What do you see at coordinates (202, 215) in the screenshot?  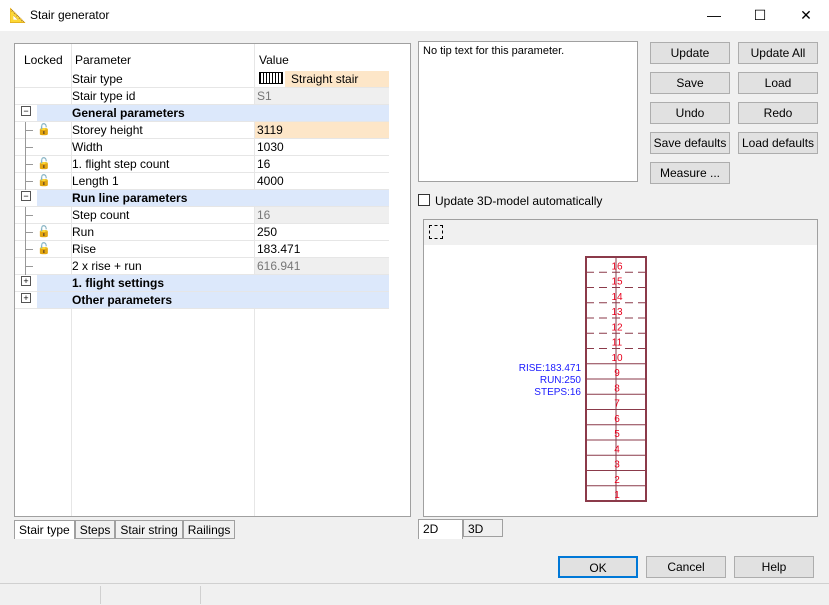 I see `table-row: Step count 16` at bounding box center [202, 215].